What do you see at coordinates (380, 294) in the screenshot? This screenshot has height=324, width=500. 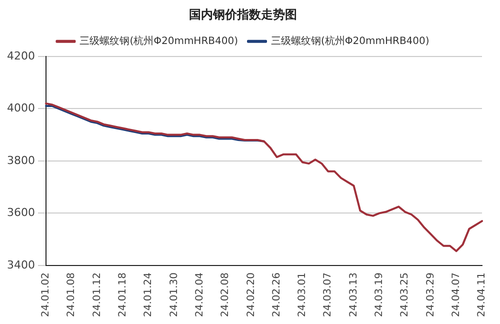 I see `x-tick-label: 24.03.19` at bounding box center [380, 294].